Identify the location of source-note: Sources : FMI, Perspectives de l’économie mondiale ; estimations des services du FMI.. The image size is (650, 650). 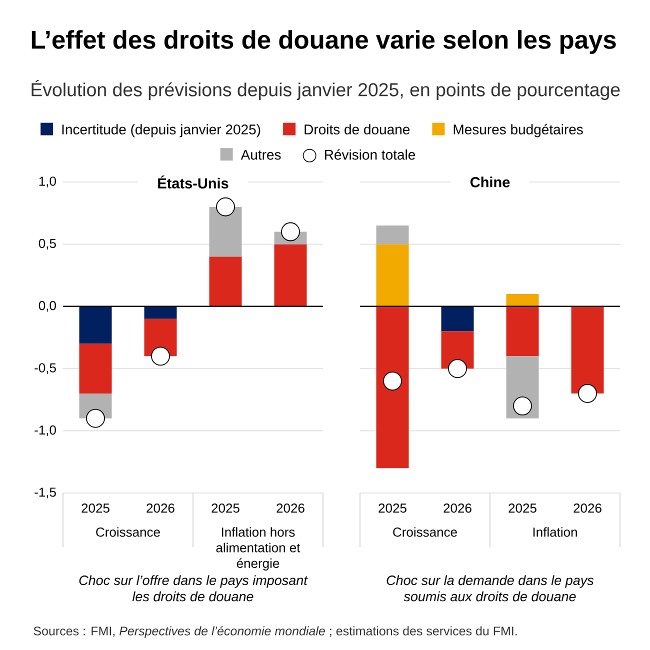
(275, 632).